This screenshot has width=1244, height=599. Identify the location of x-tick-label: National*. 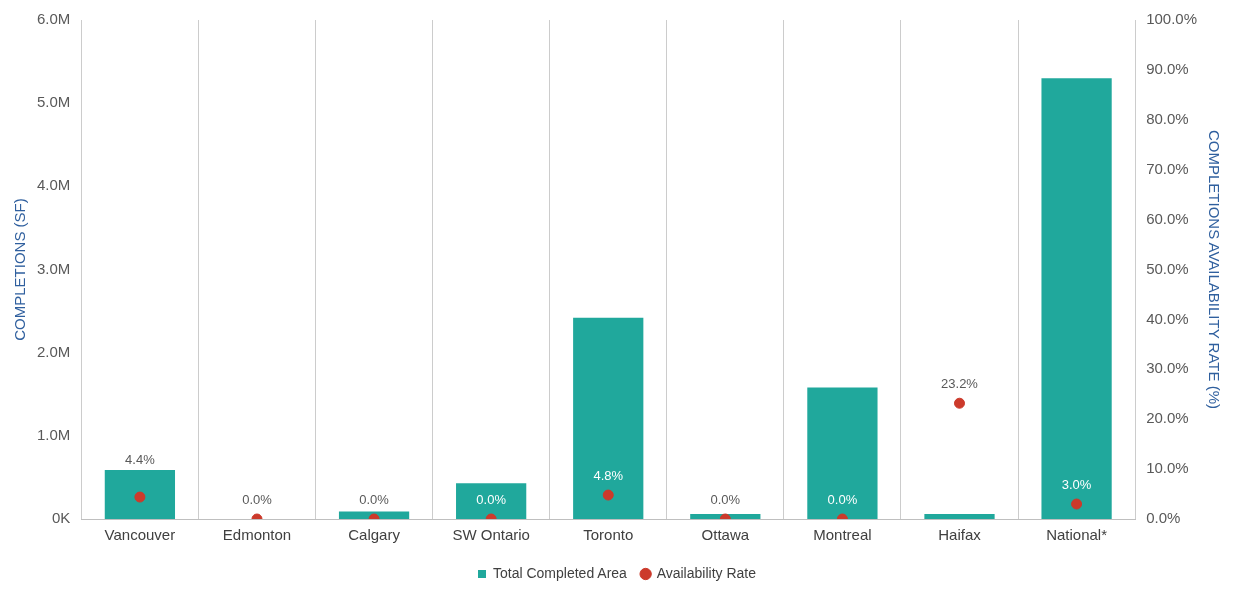
(1077, 535).